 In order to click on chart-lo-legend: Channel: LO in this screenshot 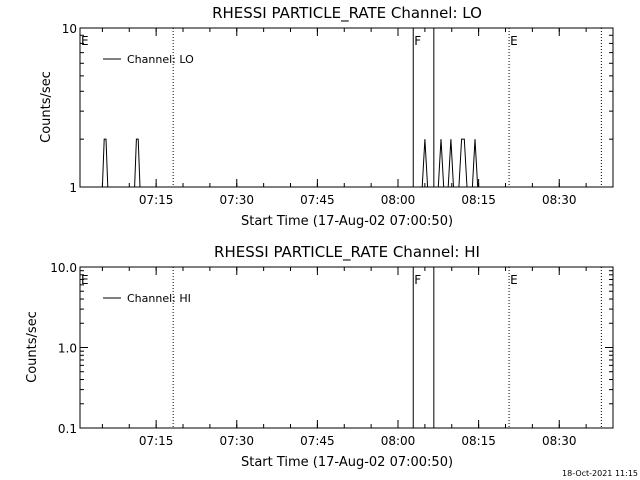, I will do `click(148, 59)`.